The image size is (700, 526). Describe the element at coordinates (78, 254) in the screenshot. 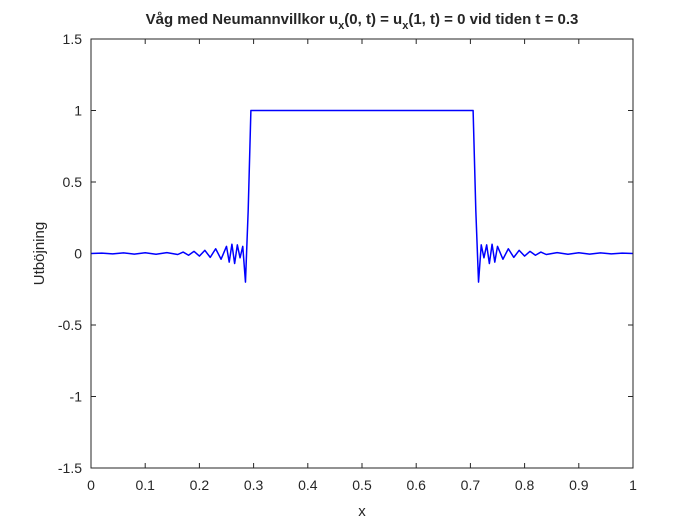

I see `y-tick-label: 0` at that location.